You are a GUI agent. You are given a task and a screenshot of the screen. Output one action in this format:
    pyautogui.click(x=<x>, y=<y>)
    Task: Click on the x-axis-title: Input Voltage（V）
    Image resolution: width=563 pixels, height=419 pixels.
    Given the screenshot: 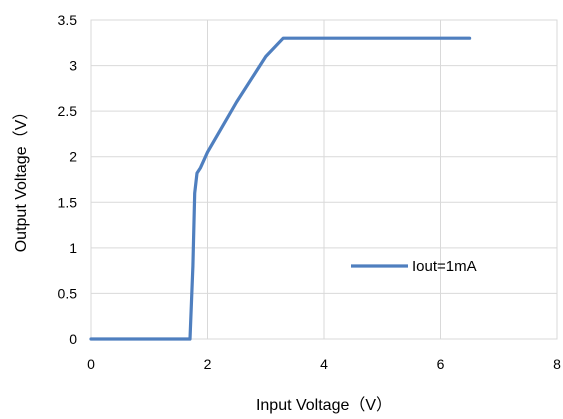 What is the action you would take?
    pyautogui.click(x=324, y=405)
    